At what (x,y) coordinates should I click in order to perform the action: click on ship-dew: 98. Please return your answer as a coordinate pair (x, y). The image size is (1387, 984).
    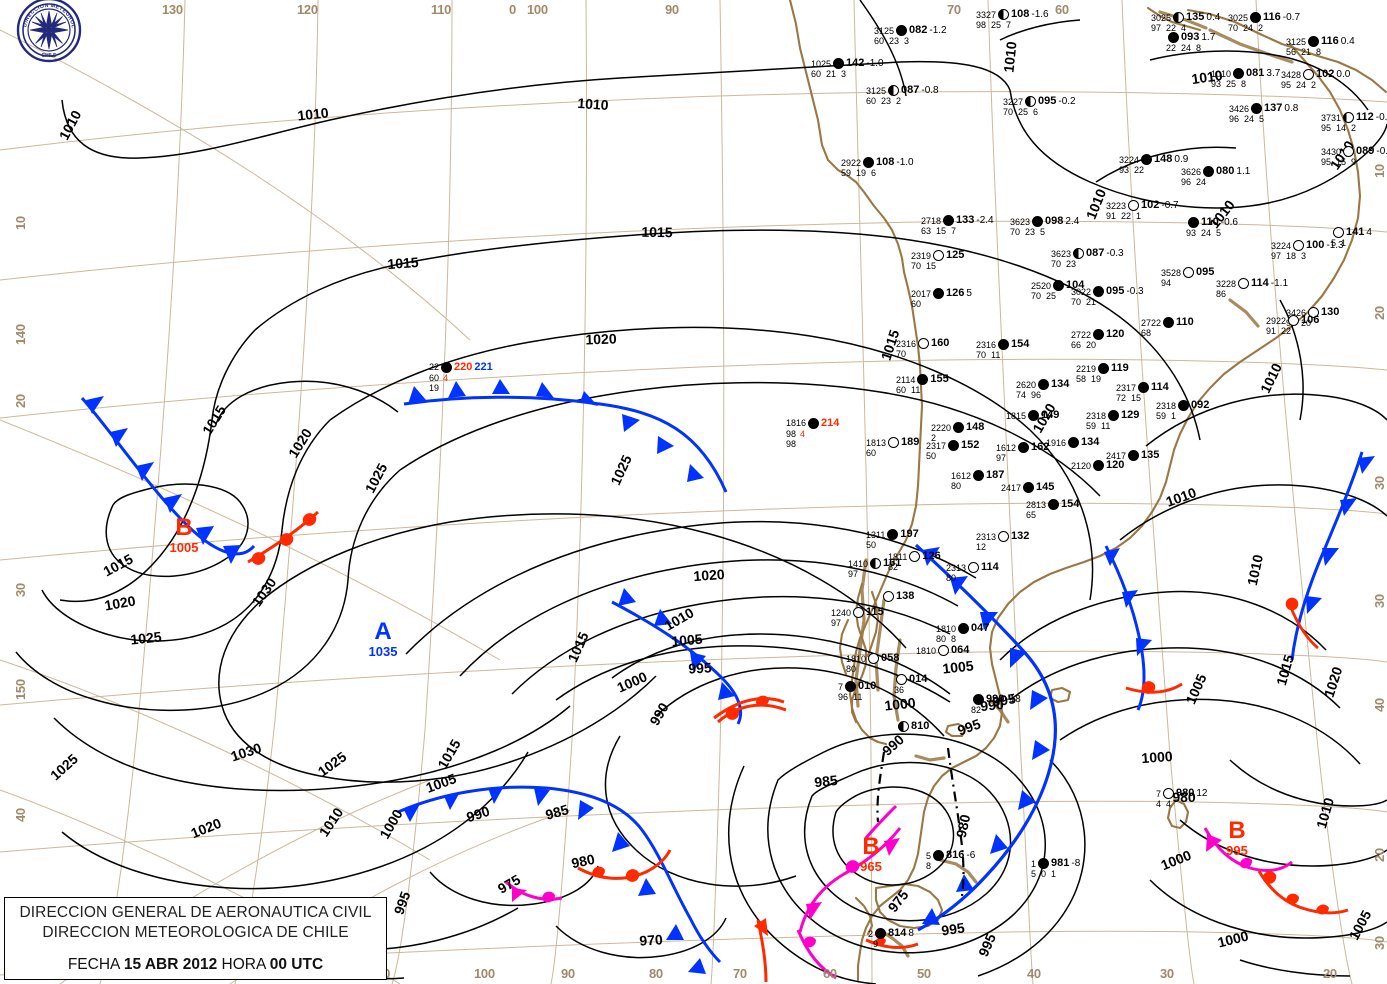
    Looking at the image, I should click on (791, 444).